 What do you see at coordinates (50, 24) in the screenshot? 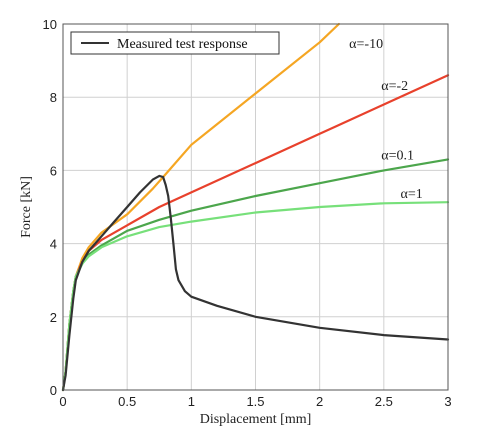
I see `y-tick-label-5: 10` at bounding box center [50, 24].